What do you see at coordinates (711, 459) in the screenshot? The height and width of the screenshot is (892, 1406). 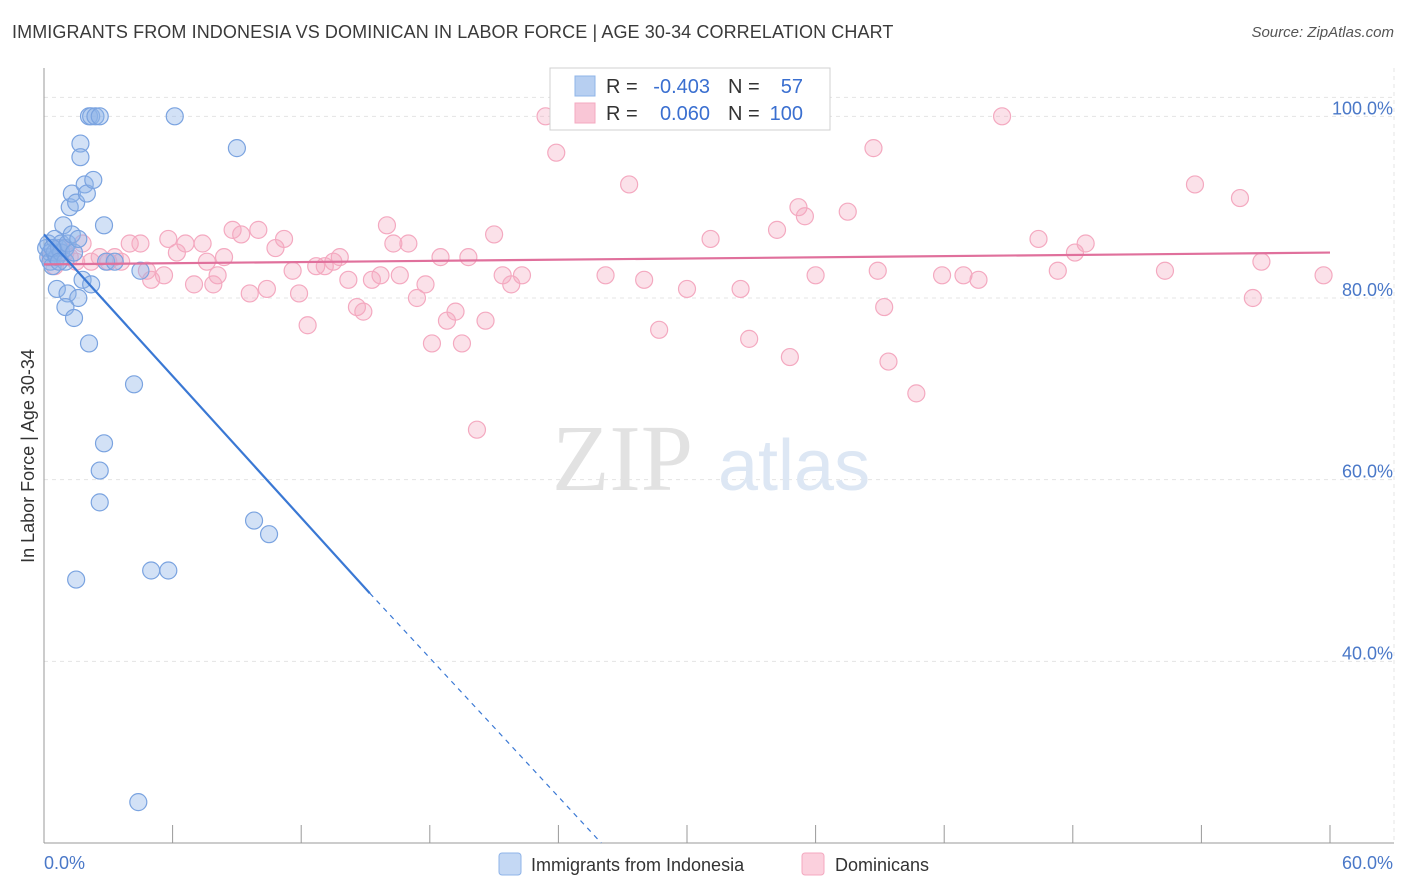 I see `watermark: ZIP atlas` at bounding box center [711, 459].